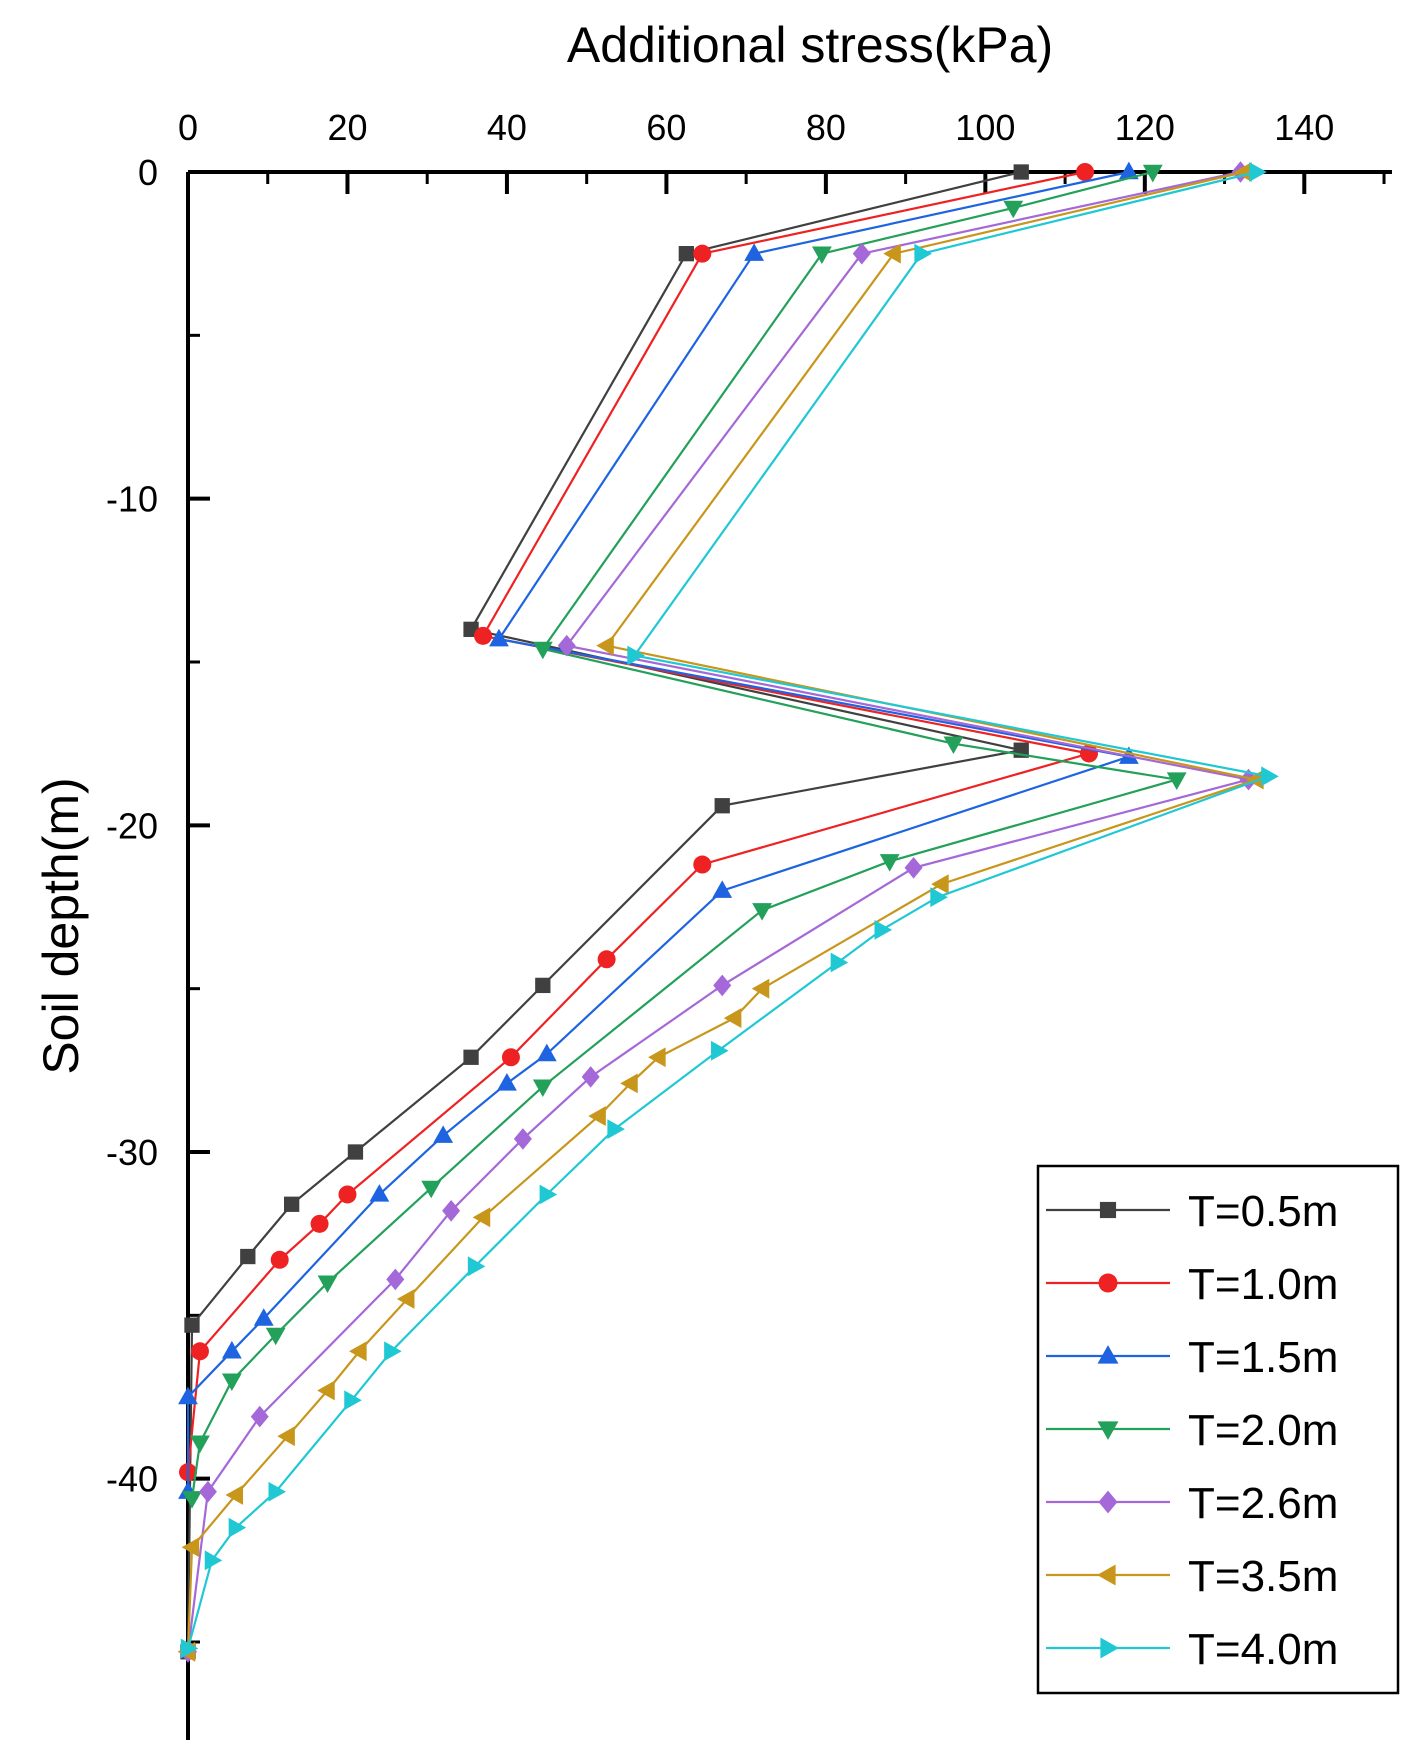  What do you see at coordinates (1304, 127) in the screenshot?
I see `x-tick-label: 140` at bounding box center [1304, 127].